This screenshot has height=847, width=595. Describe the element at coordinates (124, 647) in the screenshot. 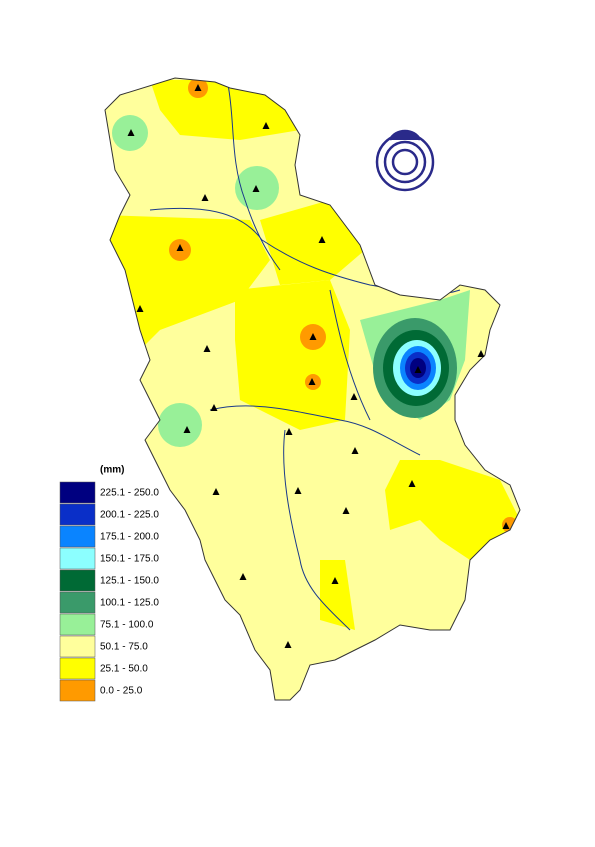

I see `legend-label: 50.1 - 75.0` at that location.